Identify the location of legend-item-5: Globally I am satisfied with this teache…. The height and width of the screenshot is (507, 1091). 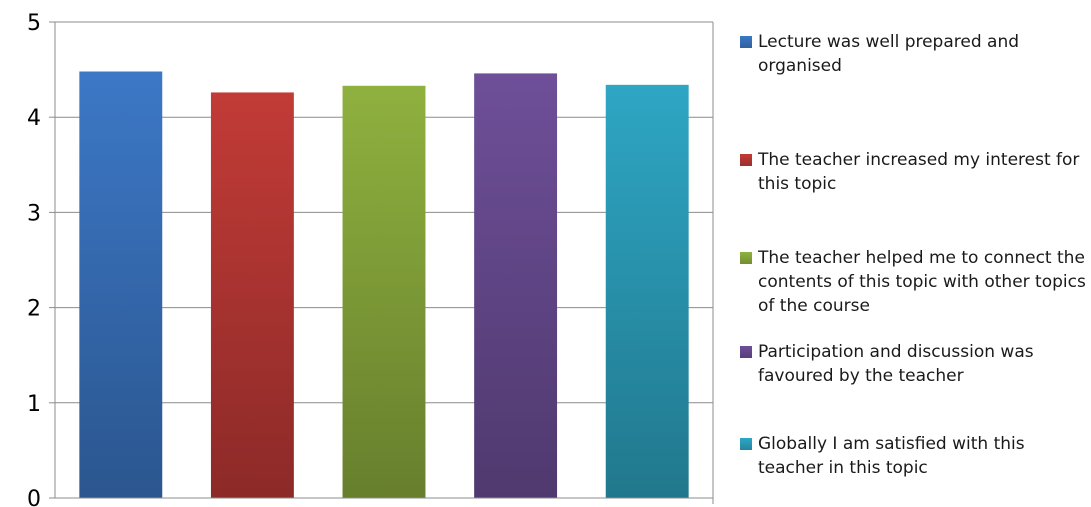
(914, 456).